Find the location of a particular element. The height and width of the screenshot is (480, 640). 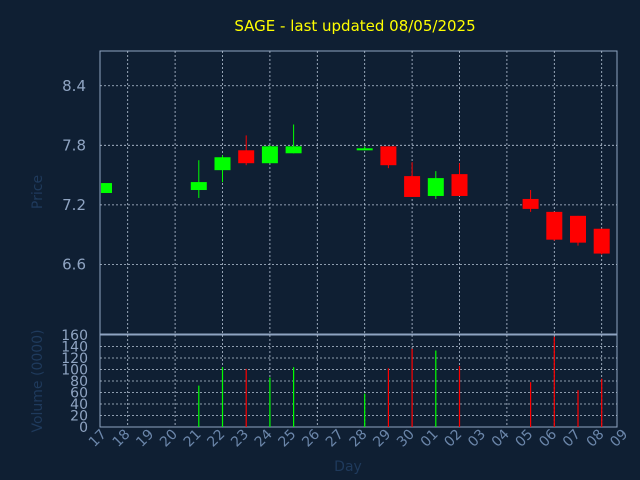

price-tick-label: 8.4 is located at coordinates (74, 86).